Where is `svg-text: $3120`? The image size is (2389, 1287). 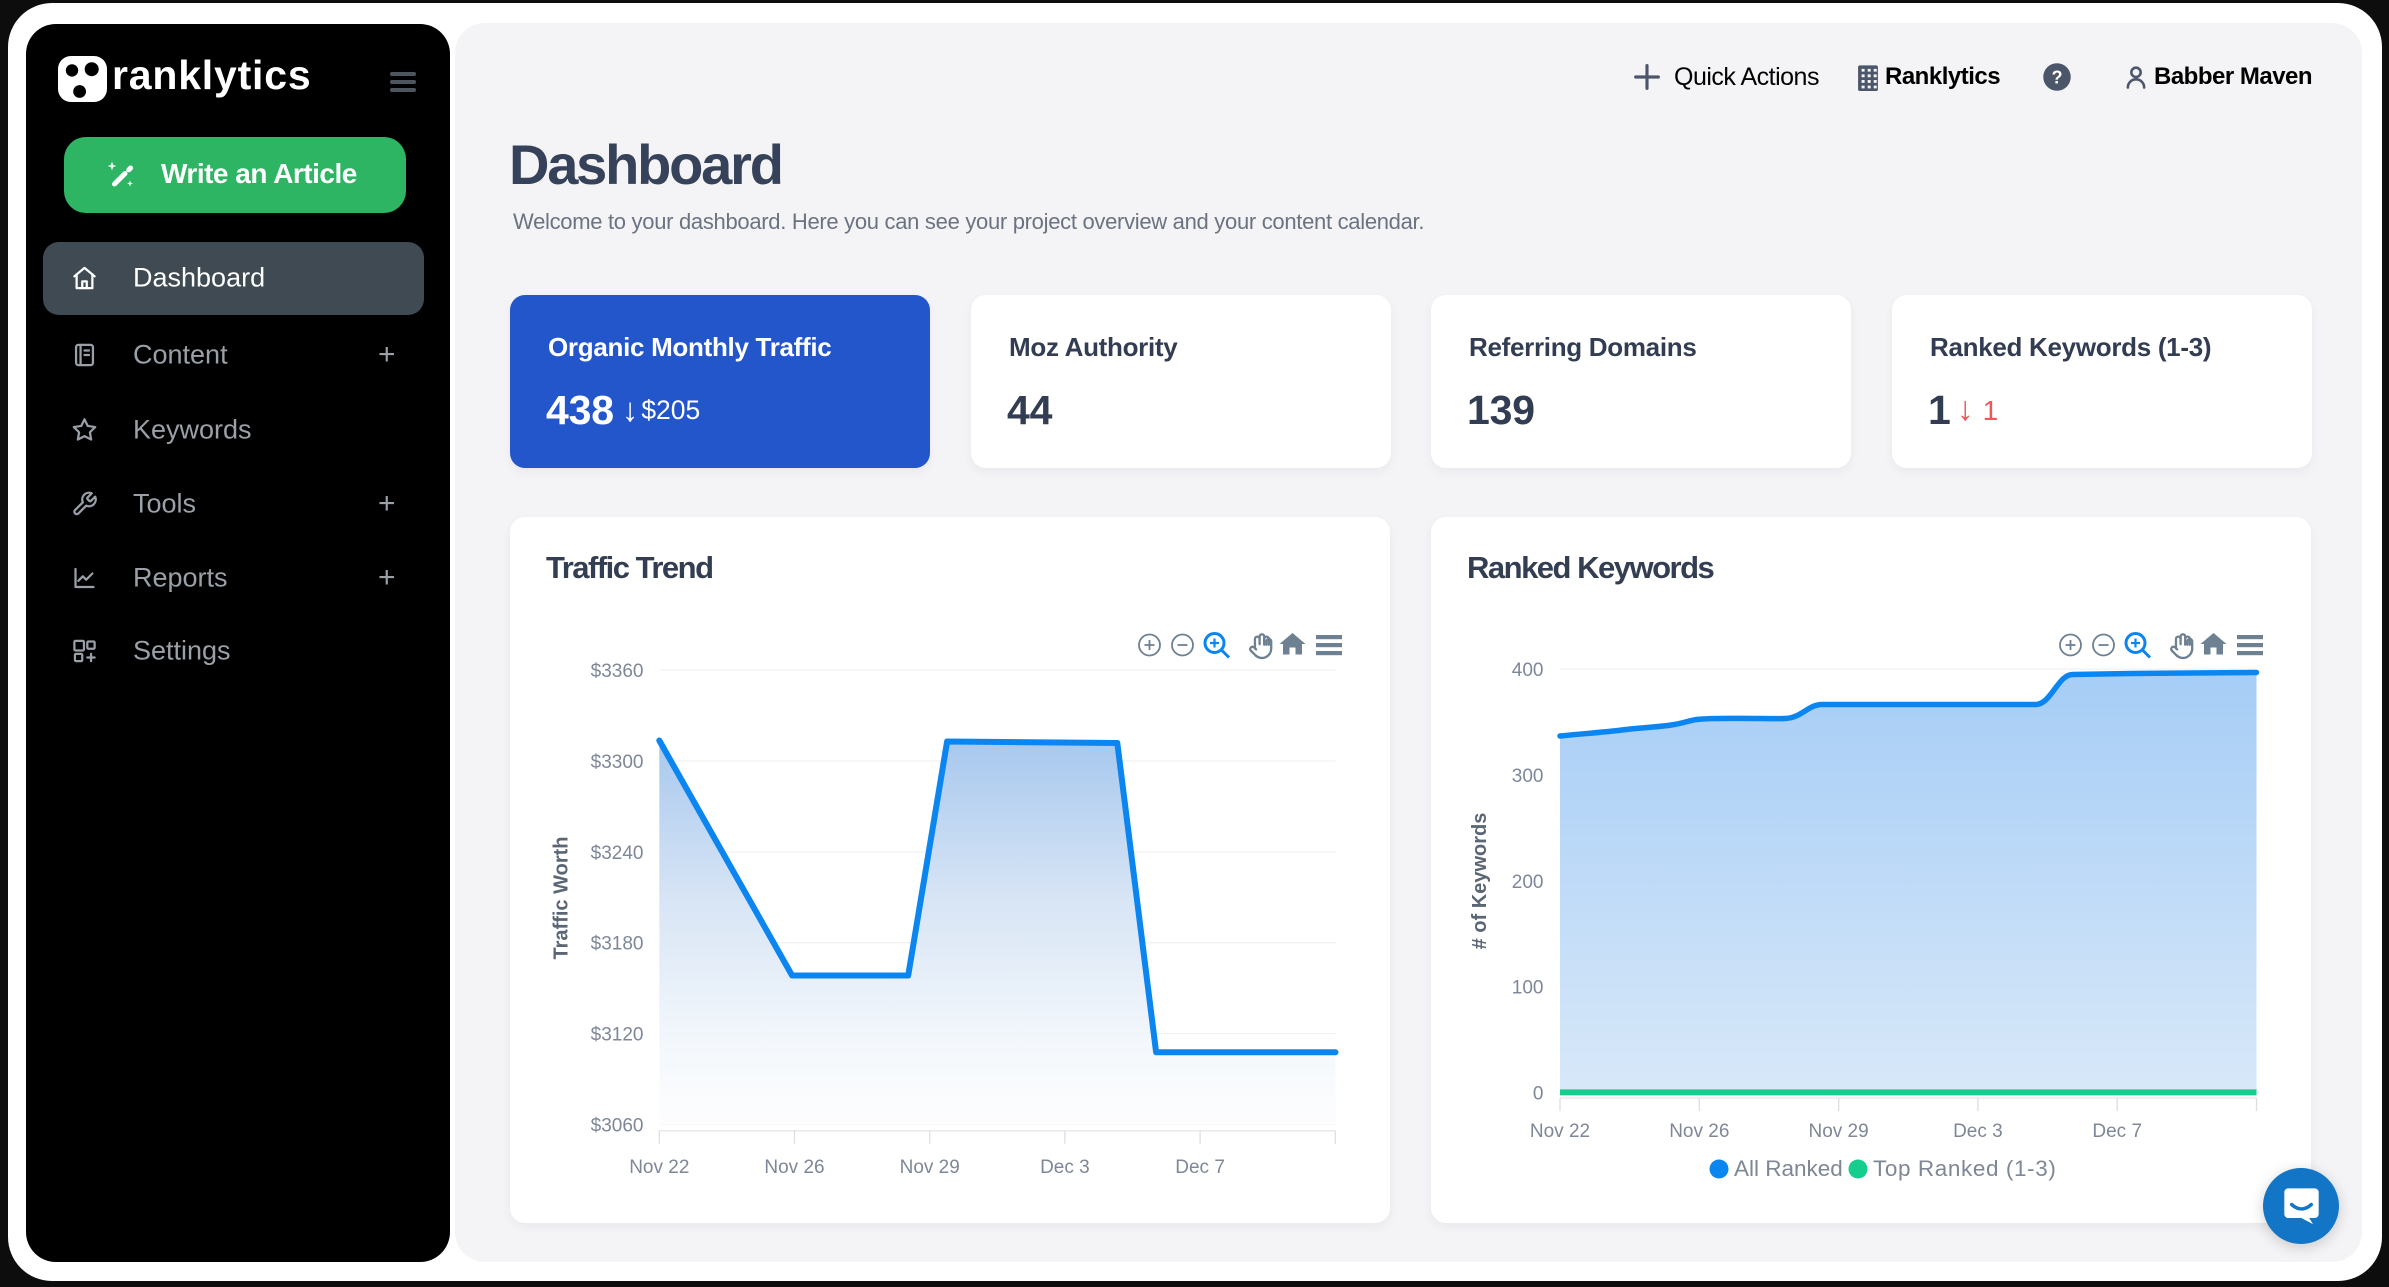
svg-text: $3120 is located at coordinates (617, 1035).